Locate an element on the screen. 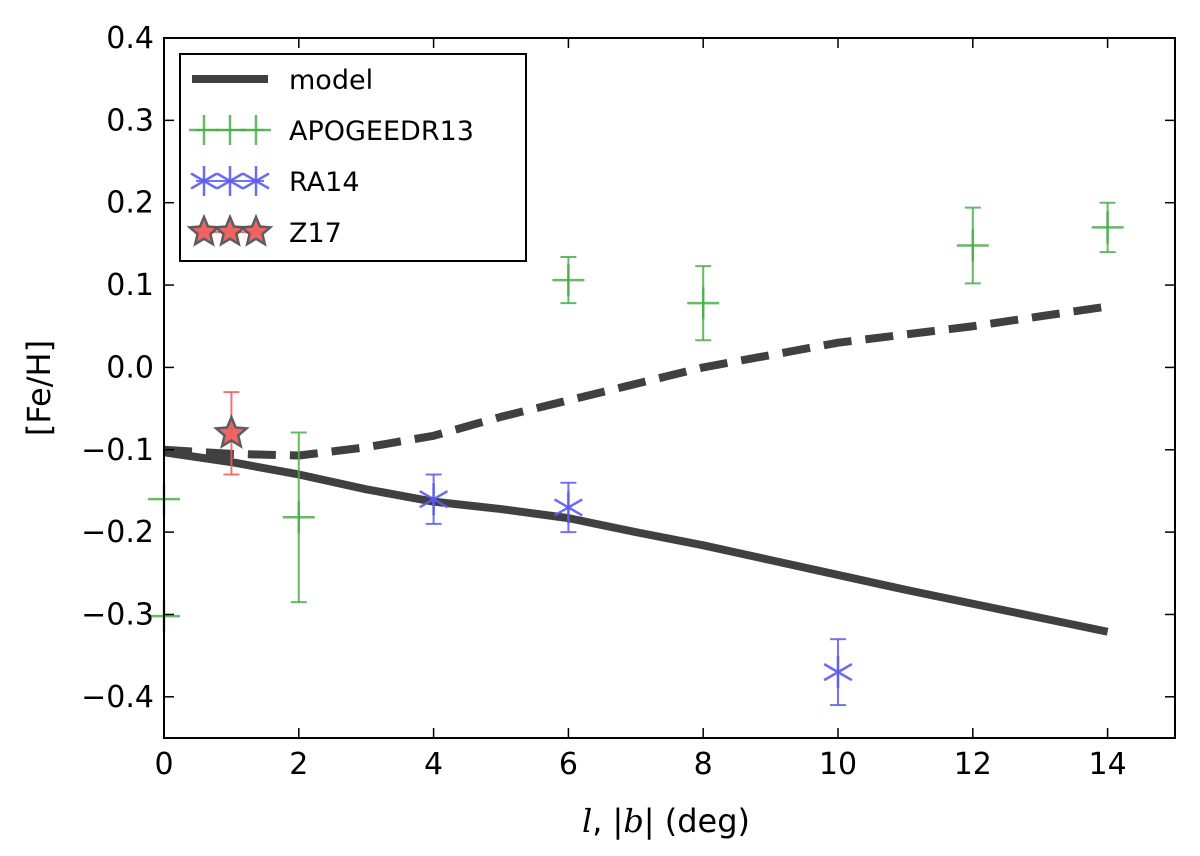 The height and width of the screenshot is (856, 1200). x-axis-label-l: l is located at coordinates (587, 821).